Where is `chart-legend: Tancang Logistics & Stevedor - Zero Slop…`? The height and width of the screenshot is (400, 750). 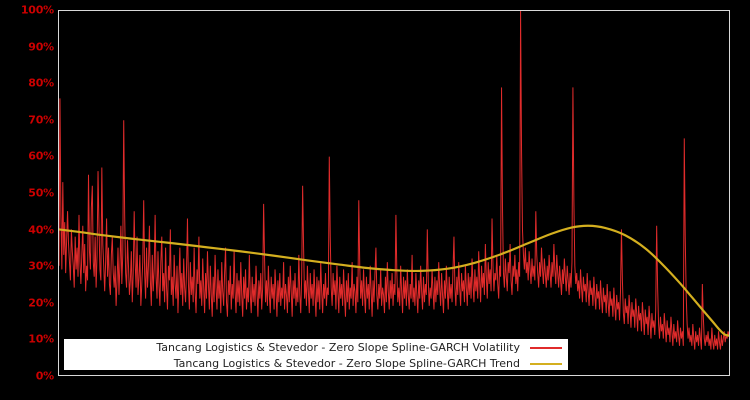
chart-legend: Tancang Logistics & Stevedor - Zero Slop… is located at coordinates (316, 354).